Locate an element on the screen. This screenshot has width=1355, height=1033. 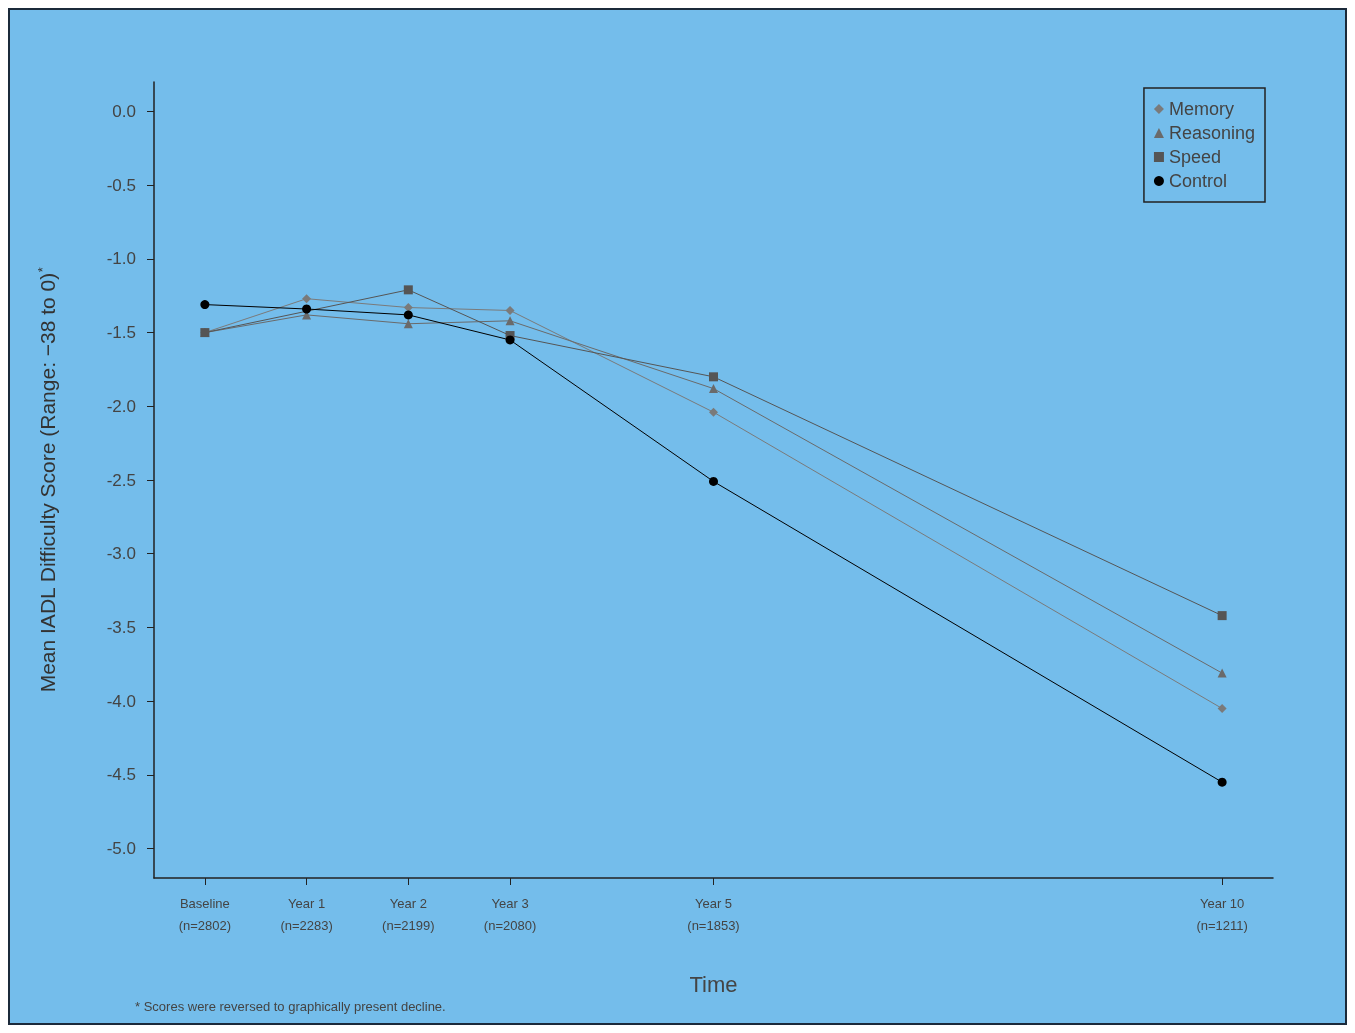
y-tick-label: -1.0 is located at coordinates (121, 259).